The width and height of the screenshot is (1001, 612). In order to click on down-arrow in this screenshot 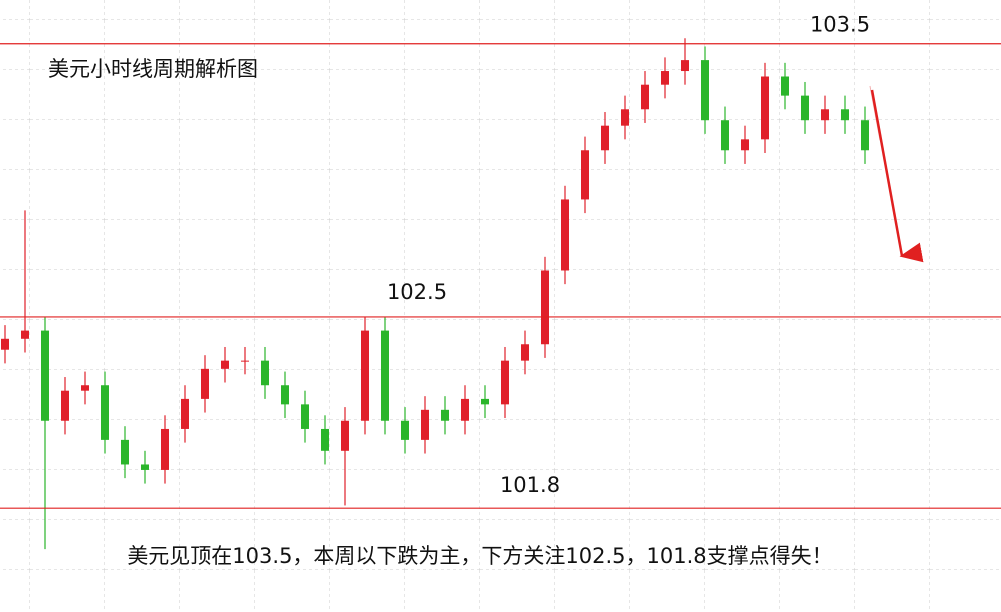, I will do `click(897, 176)`.